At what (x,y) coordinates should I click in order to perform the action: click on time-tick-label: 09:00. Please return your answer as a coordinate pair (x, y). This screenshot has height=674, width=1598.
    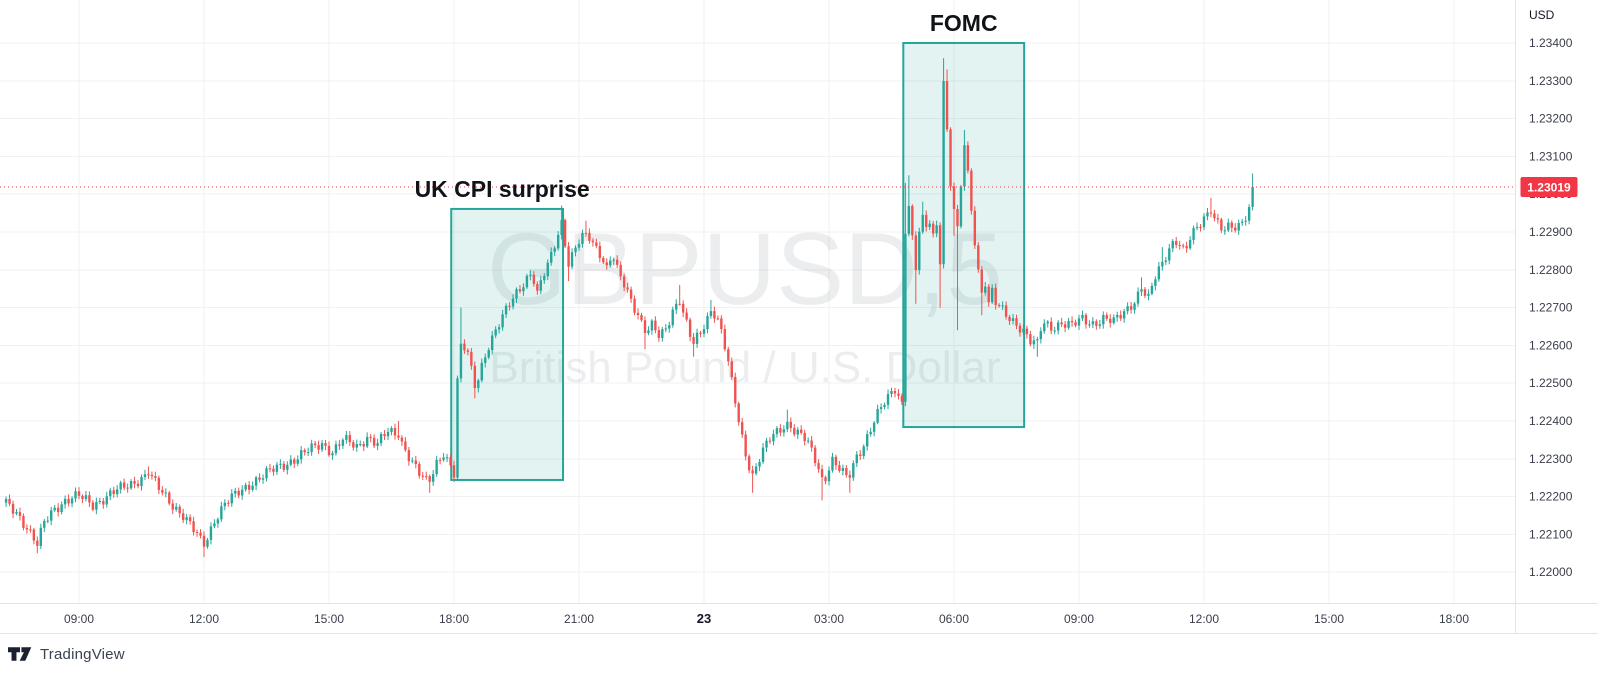
    Looking at the image, I should click on (79, 619).